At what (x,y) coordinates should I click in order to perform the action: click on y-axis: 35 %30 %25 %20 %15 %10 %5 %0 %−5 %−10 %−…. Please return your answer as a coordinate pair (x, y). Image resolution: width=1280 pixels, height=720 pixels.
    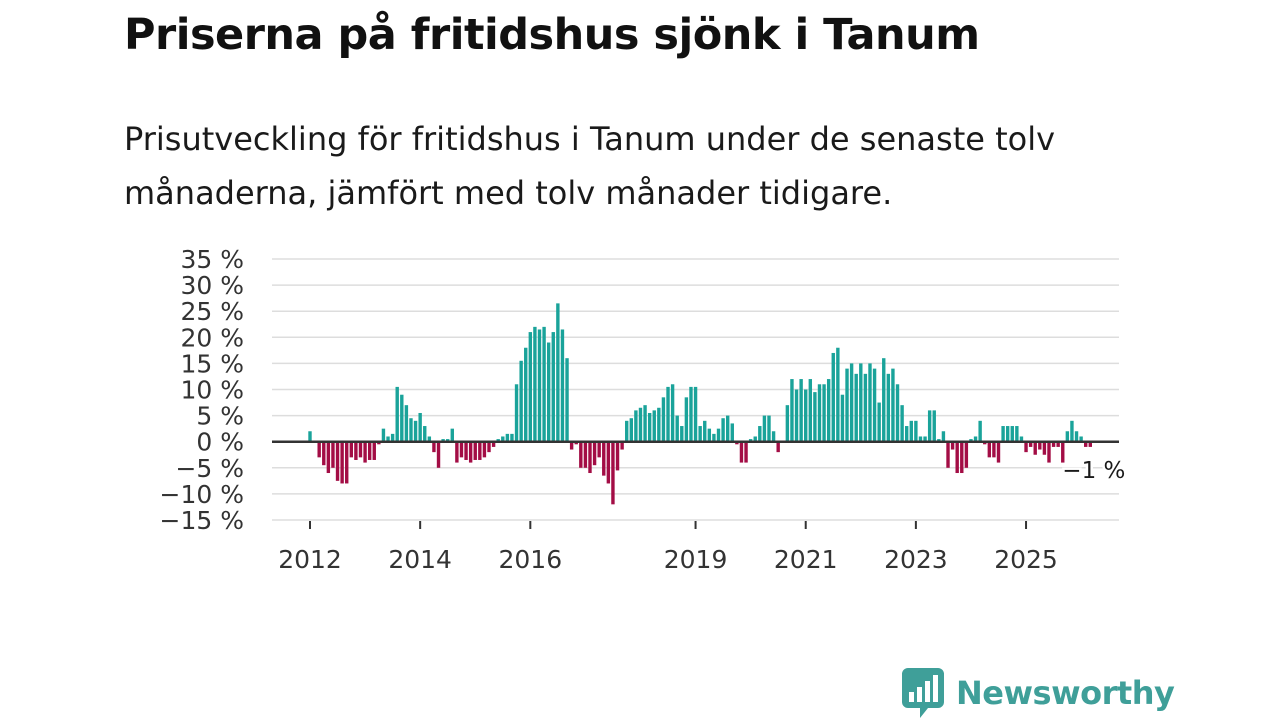
    Looking at the image, I should click on (202, 390).